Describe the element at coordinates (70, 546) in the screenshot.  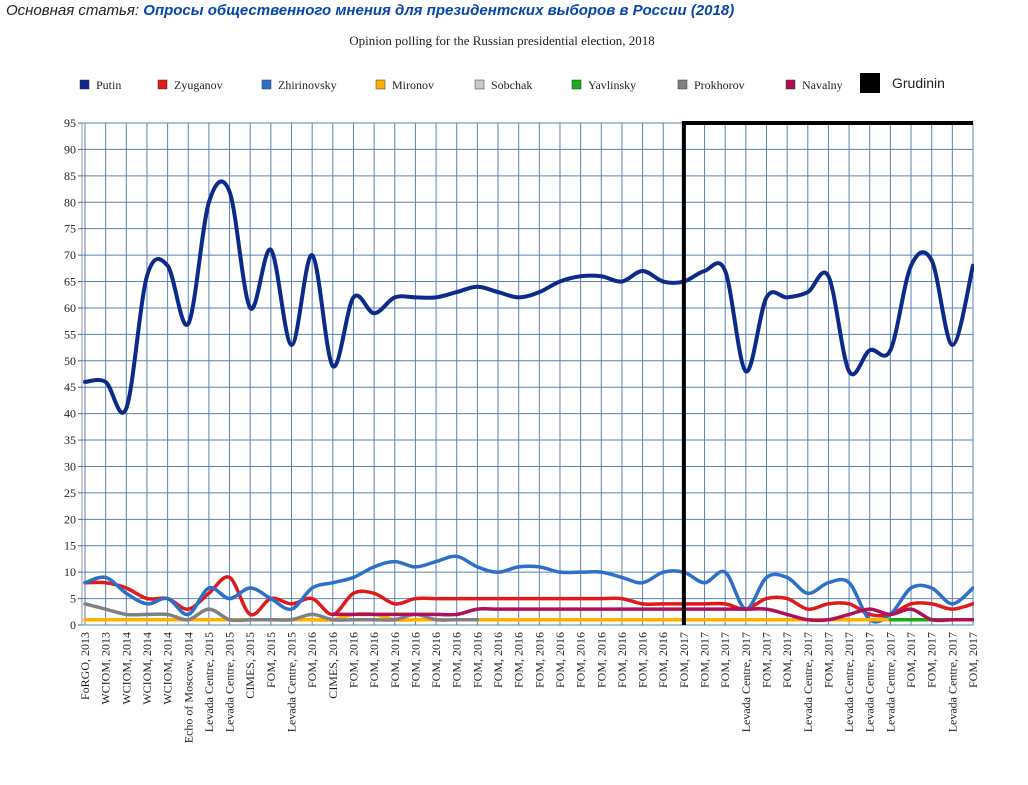
I see `y-tick-label: 15` at that location.